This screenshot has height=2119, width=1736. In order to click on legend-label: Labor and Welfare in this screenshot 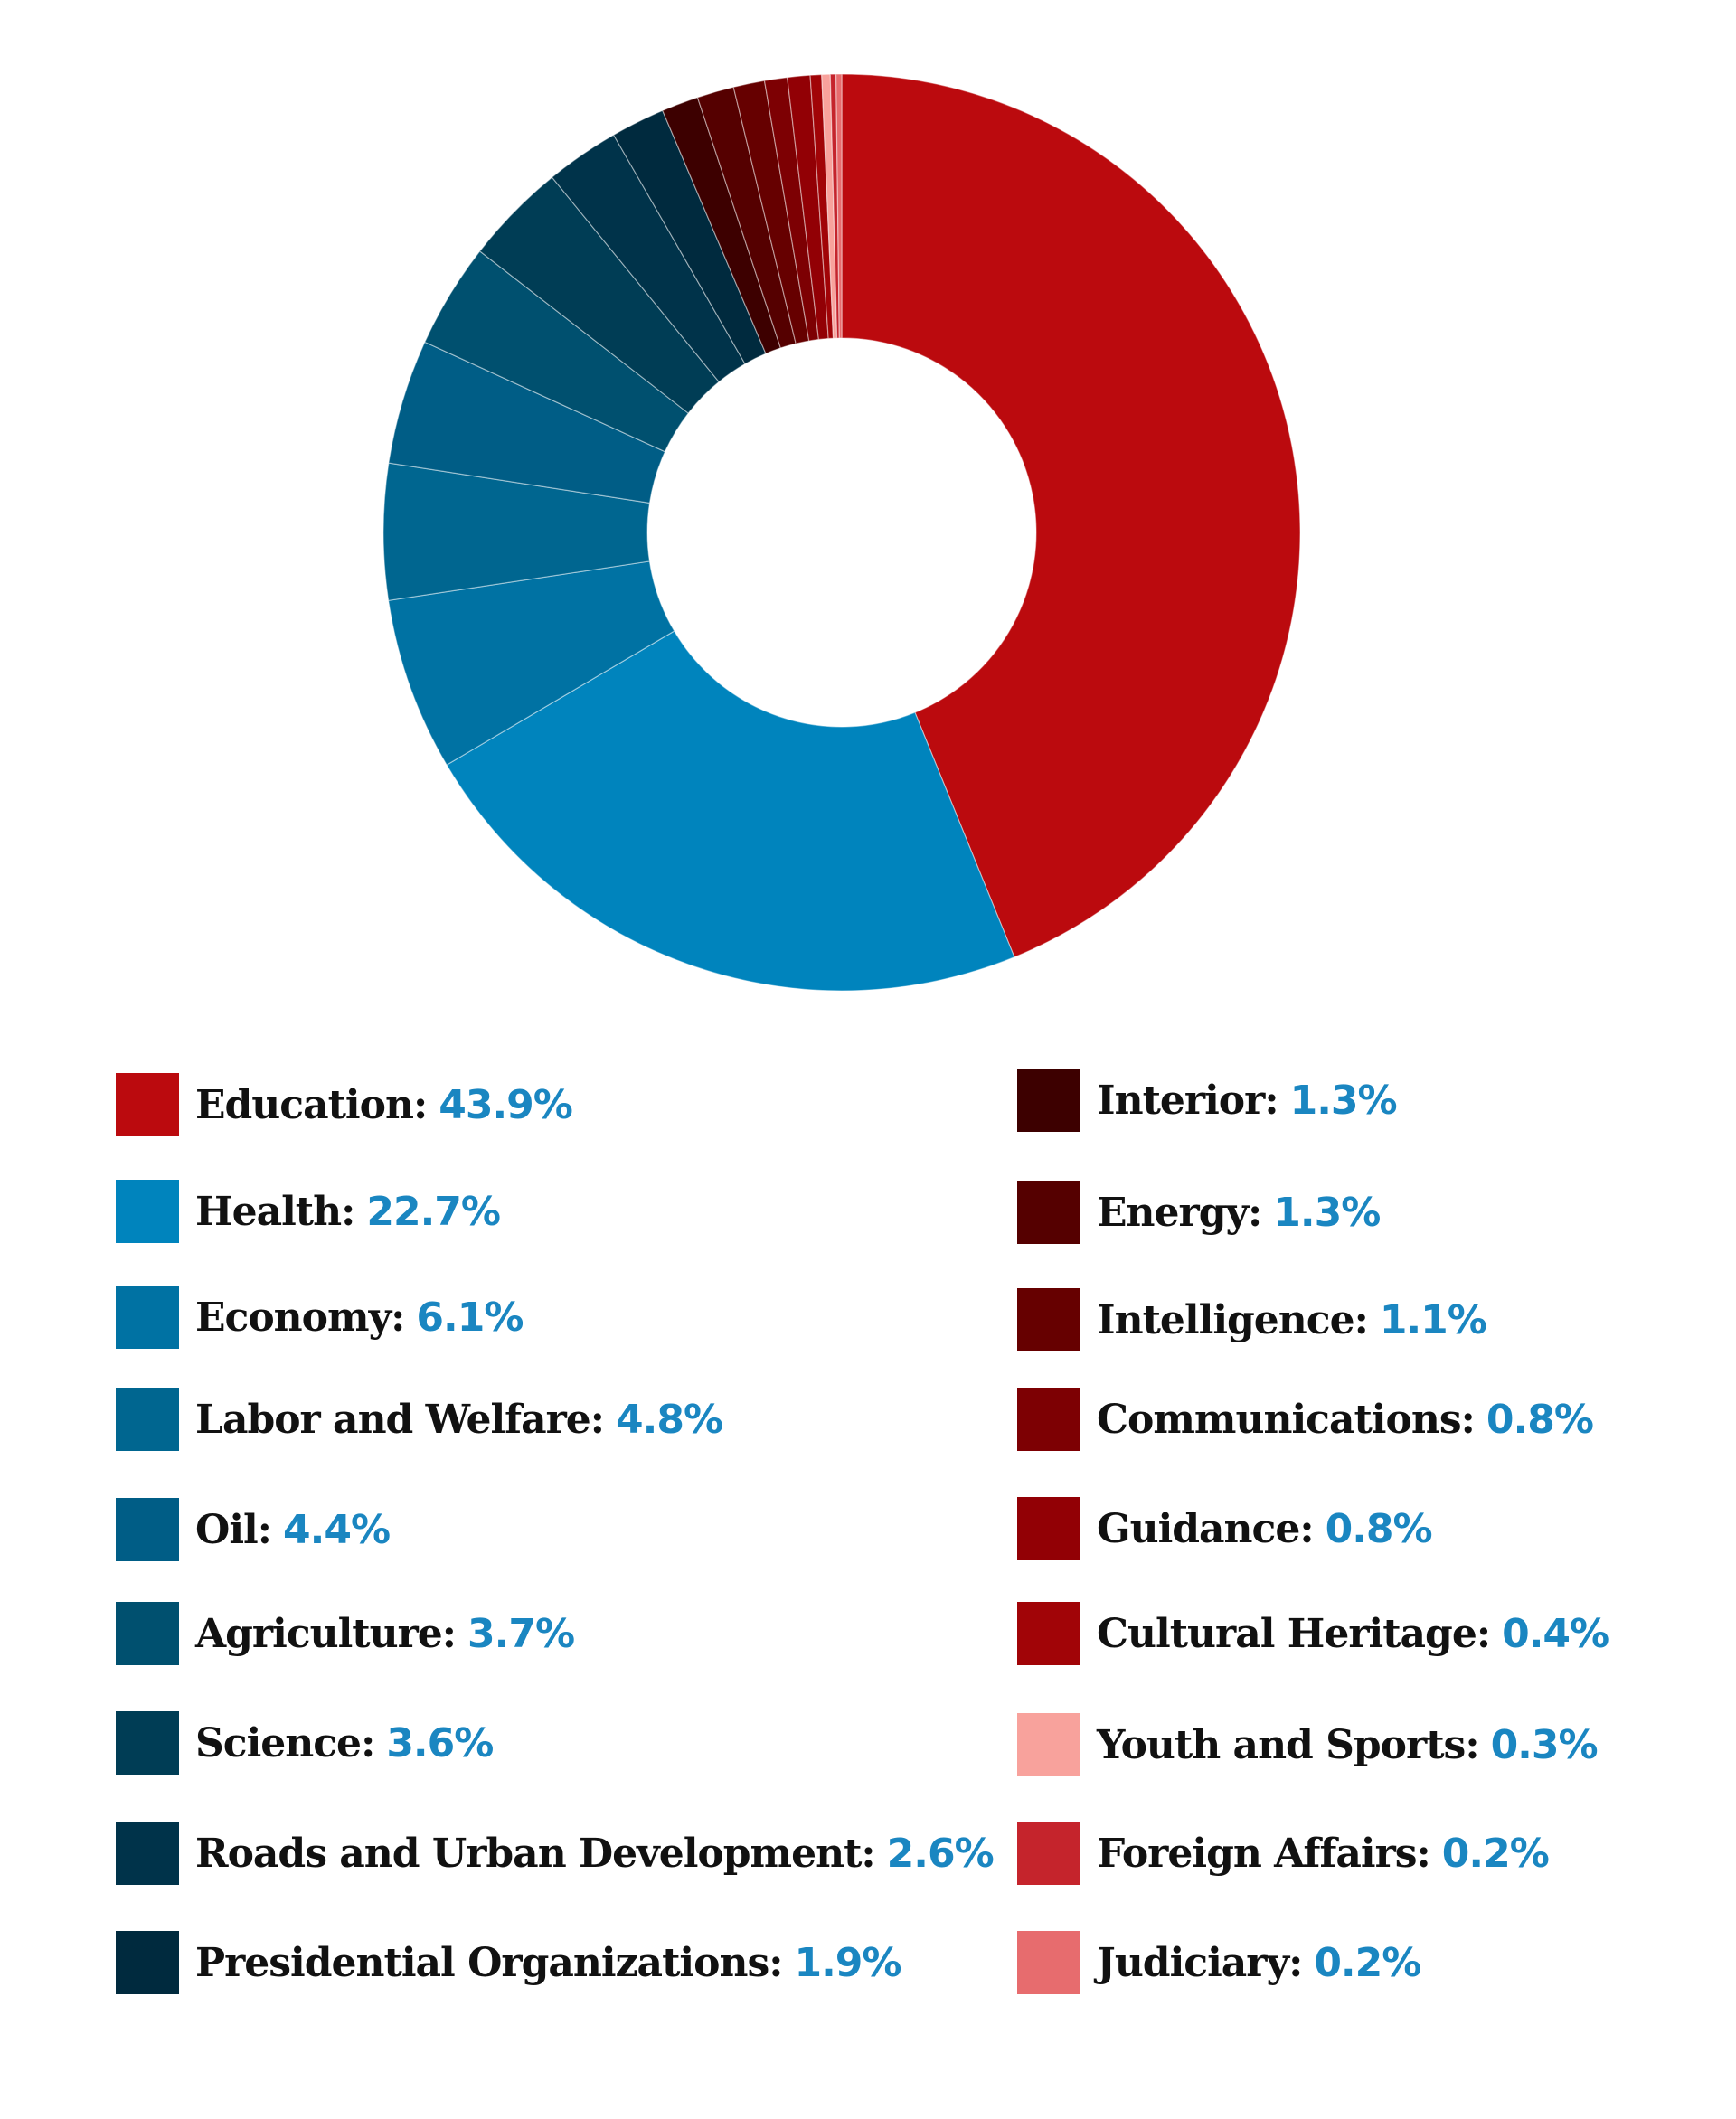, I will do `click(393, 1420)`.